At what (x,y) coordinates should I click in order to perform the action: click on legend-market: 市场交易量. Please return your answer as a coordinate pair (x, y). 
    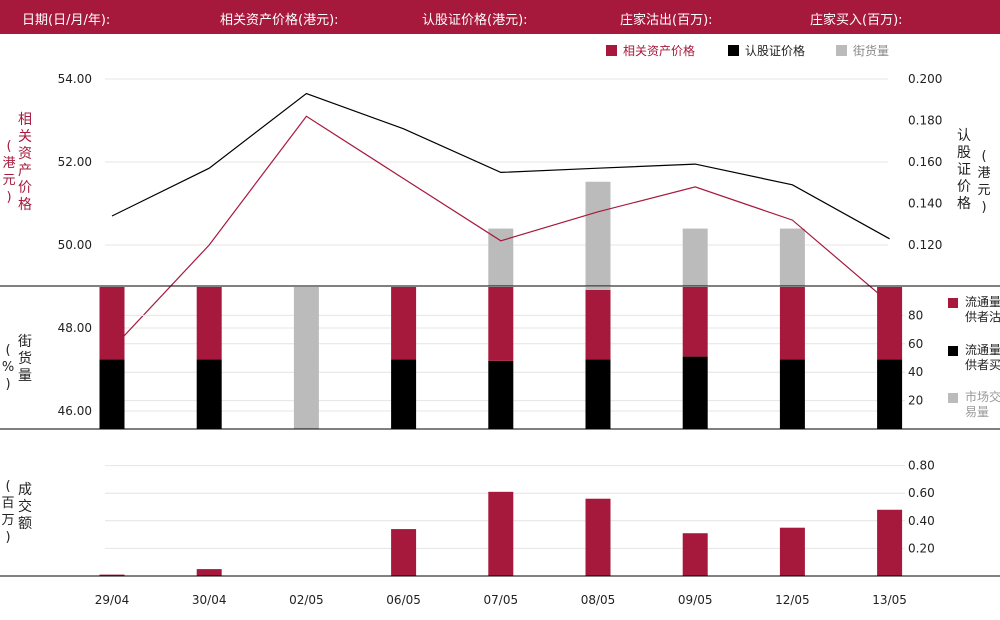
    Looking at the image, I should click on (974, 405).